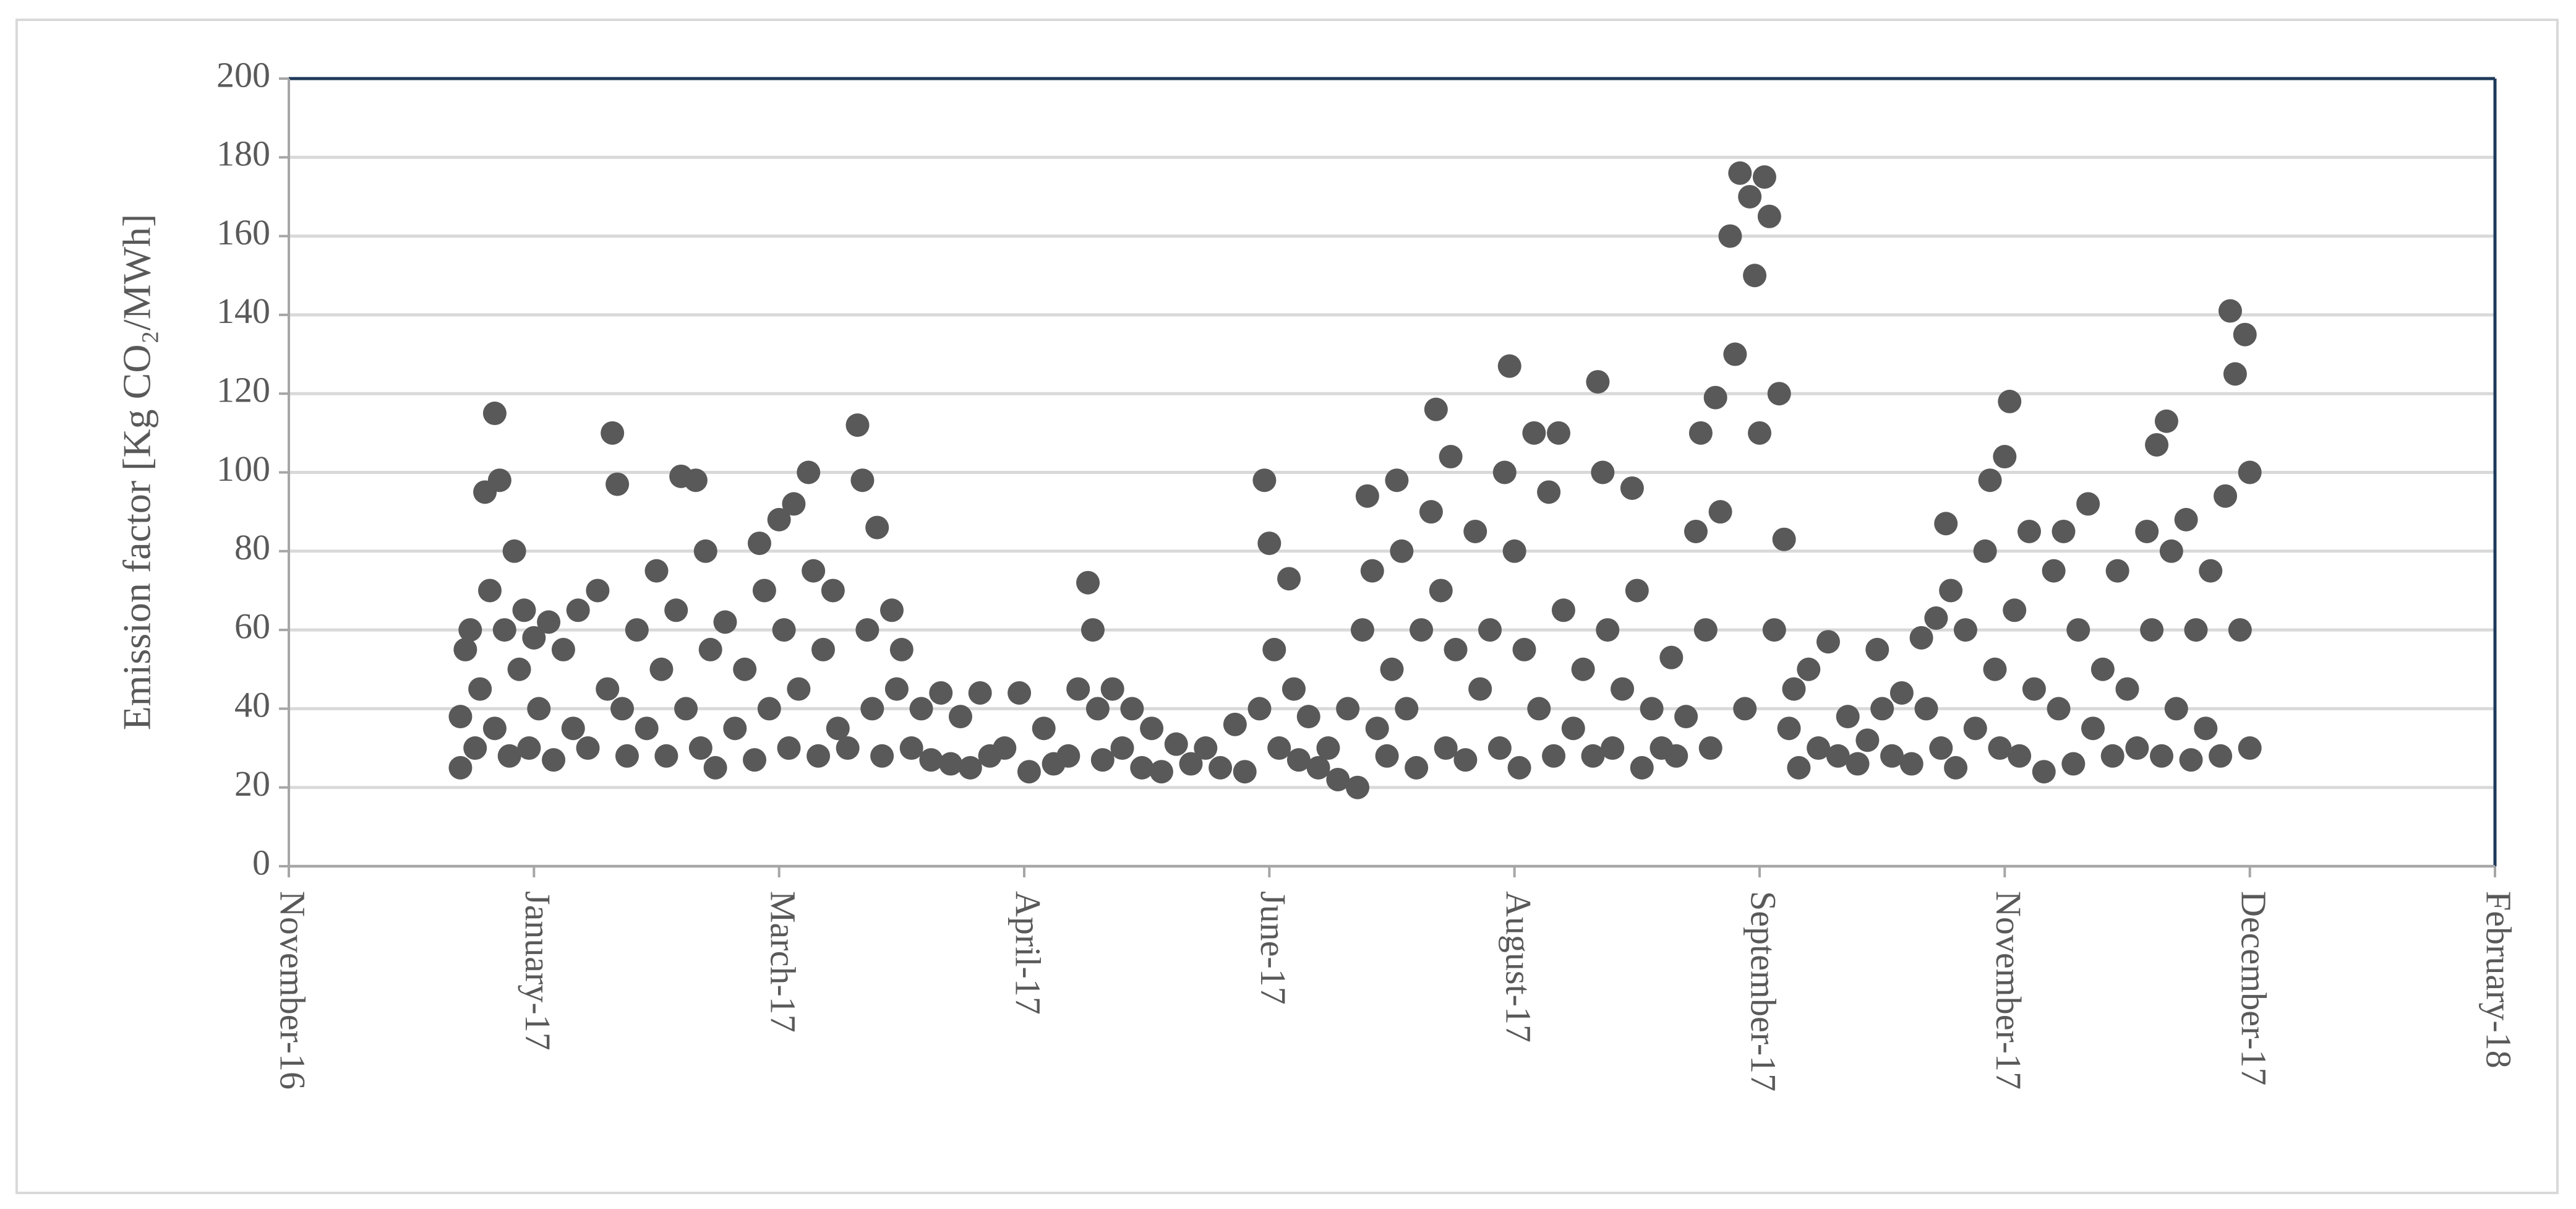  I want to click on x-tick-label: June-17, so click(1273, 948).